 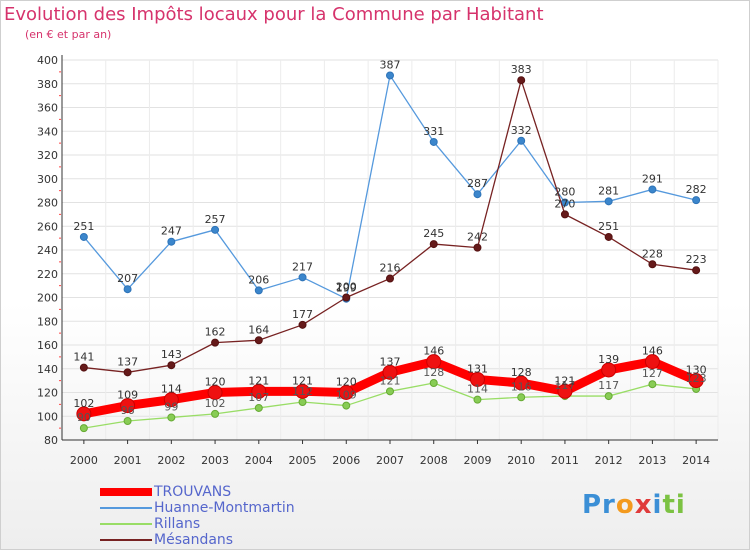 I want to click on data-label-huanne-montmartin: 199, so click(x=346, y=288).